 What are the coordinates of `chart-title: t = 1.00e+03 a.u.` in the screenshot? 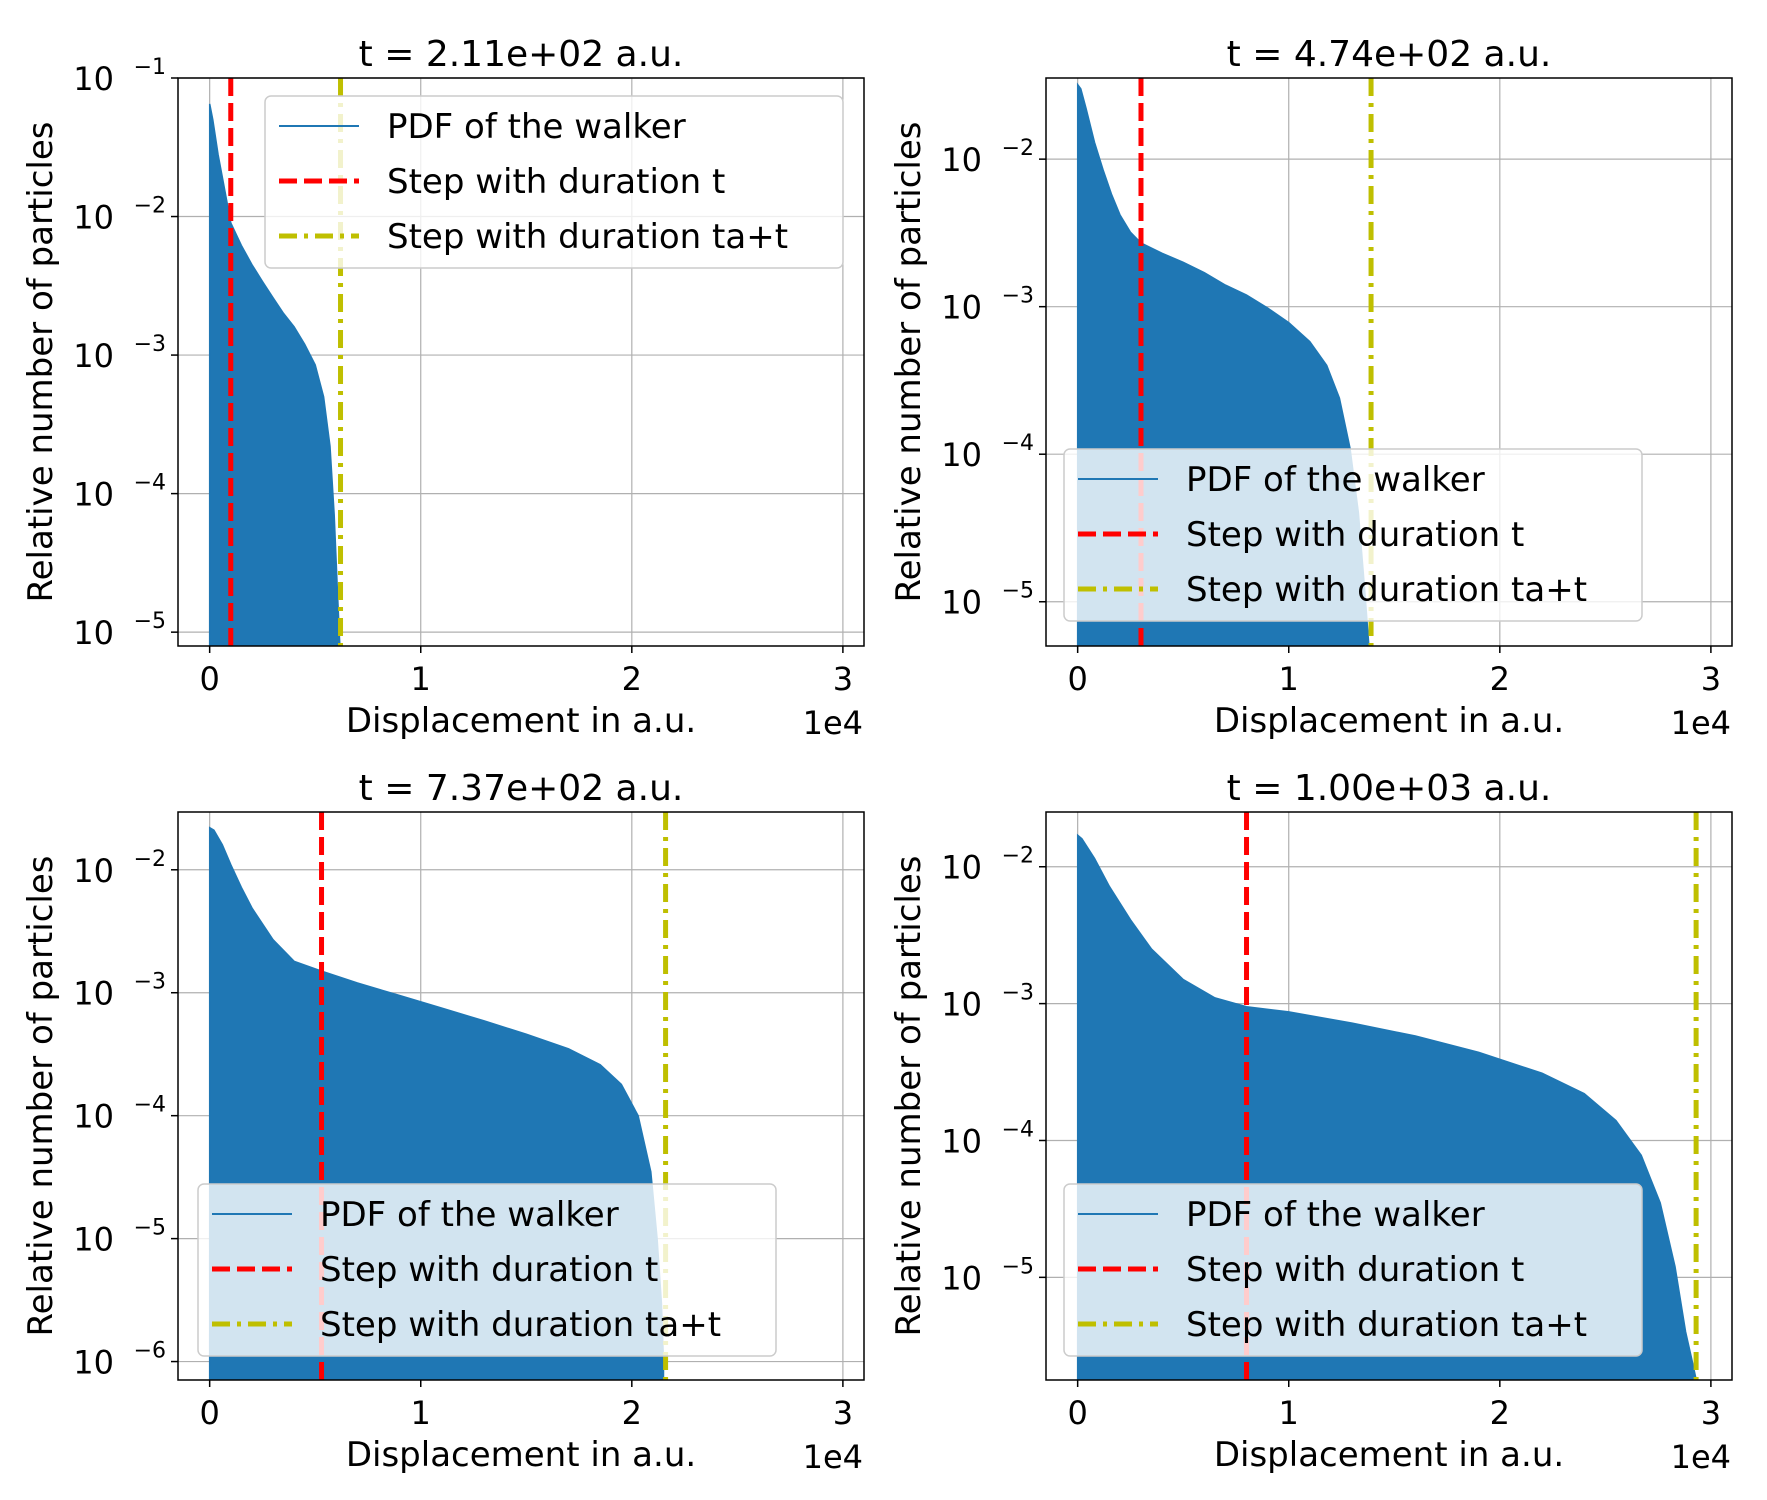 It's located at (1389, 788).